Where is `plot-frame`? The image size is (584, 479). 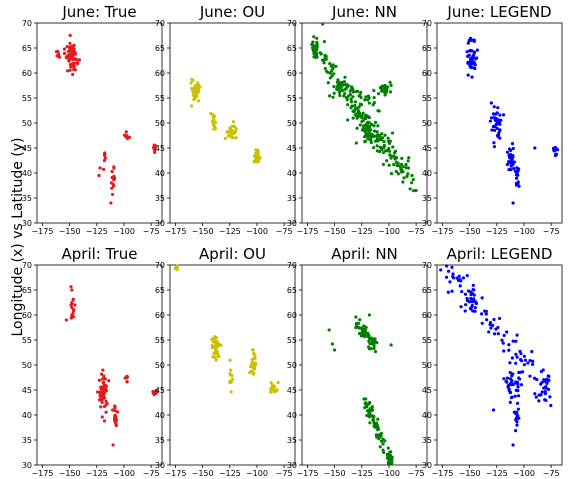 plot-frame is located at coordinates (499, 365).